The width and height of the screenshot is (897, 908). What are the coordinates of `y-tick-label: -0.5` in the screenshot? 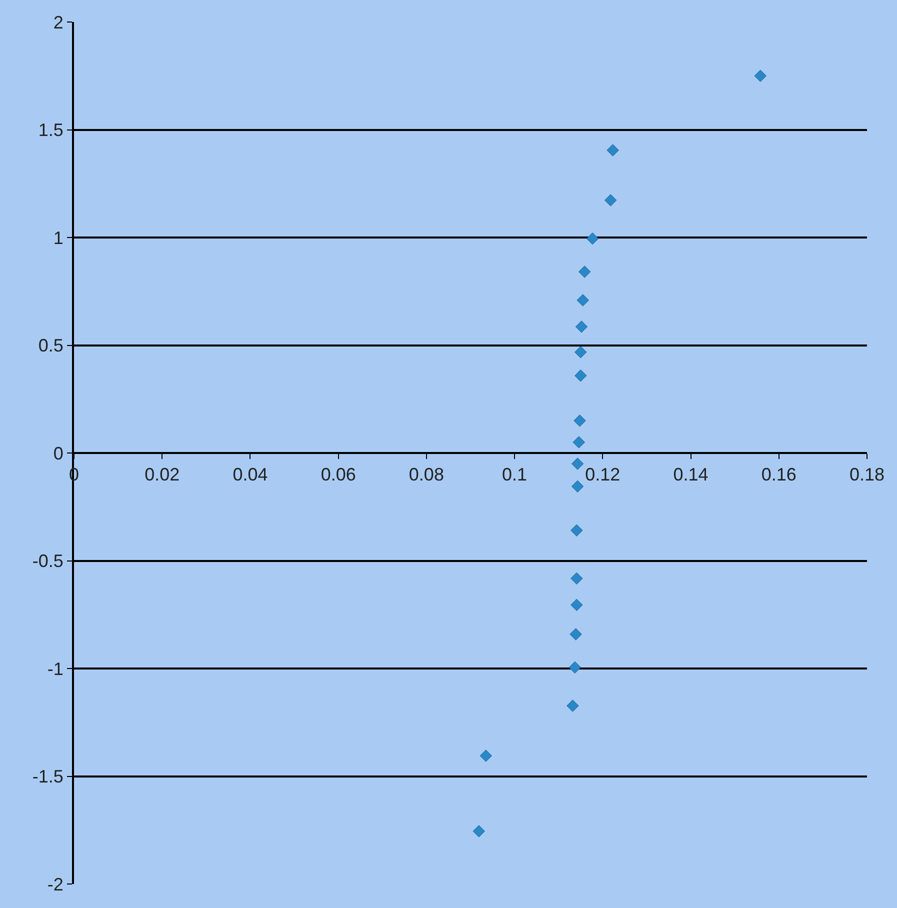 It's located at (48, 561).